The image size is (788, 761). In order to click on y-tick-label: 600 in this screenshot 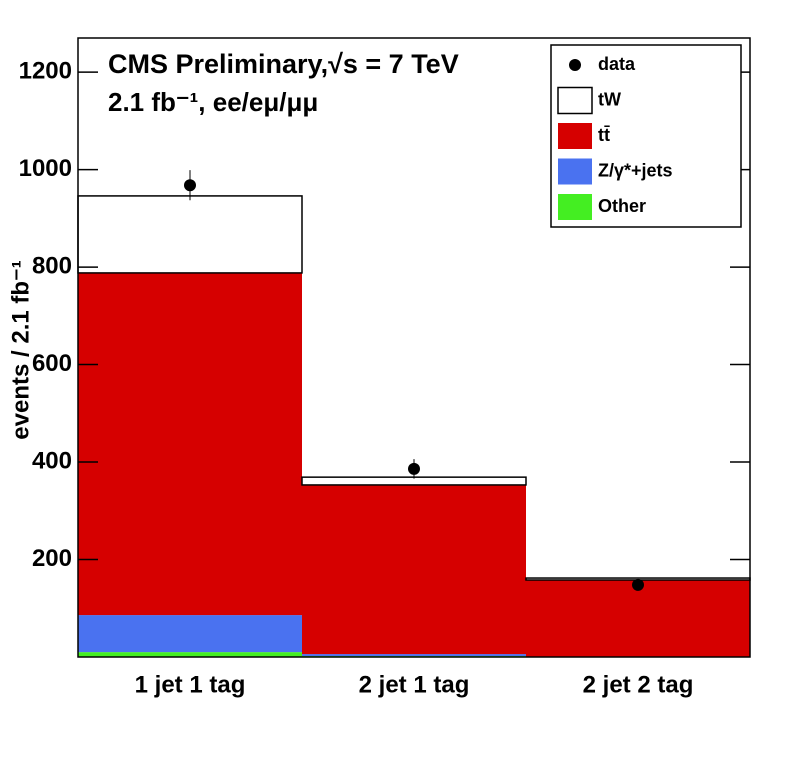, I will do `click(52, 363)`.